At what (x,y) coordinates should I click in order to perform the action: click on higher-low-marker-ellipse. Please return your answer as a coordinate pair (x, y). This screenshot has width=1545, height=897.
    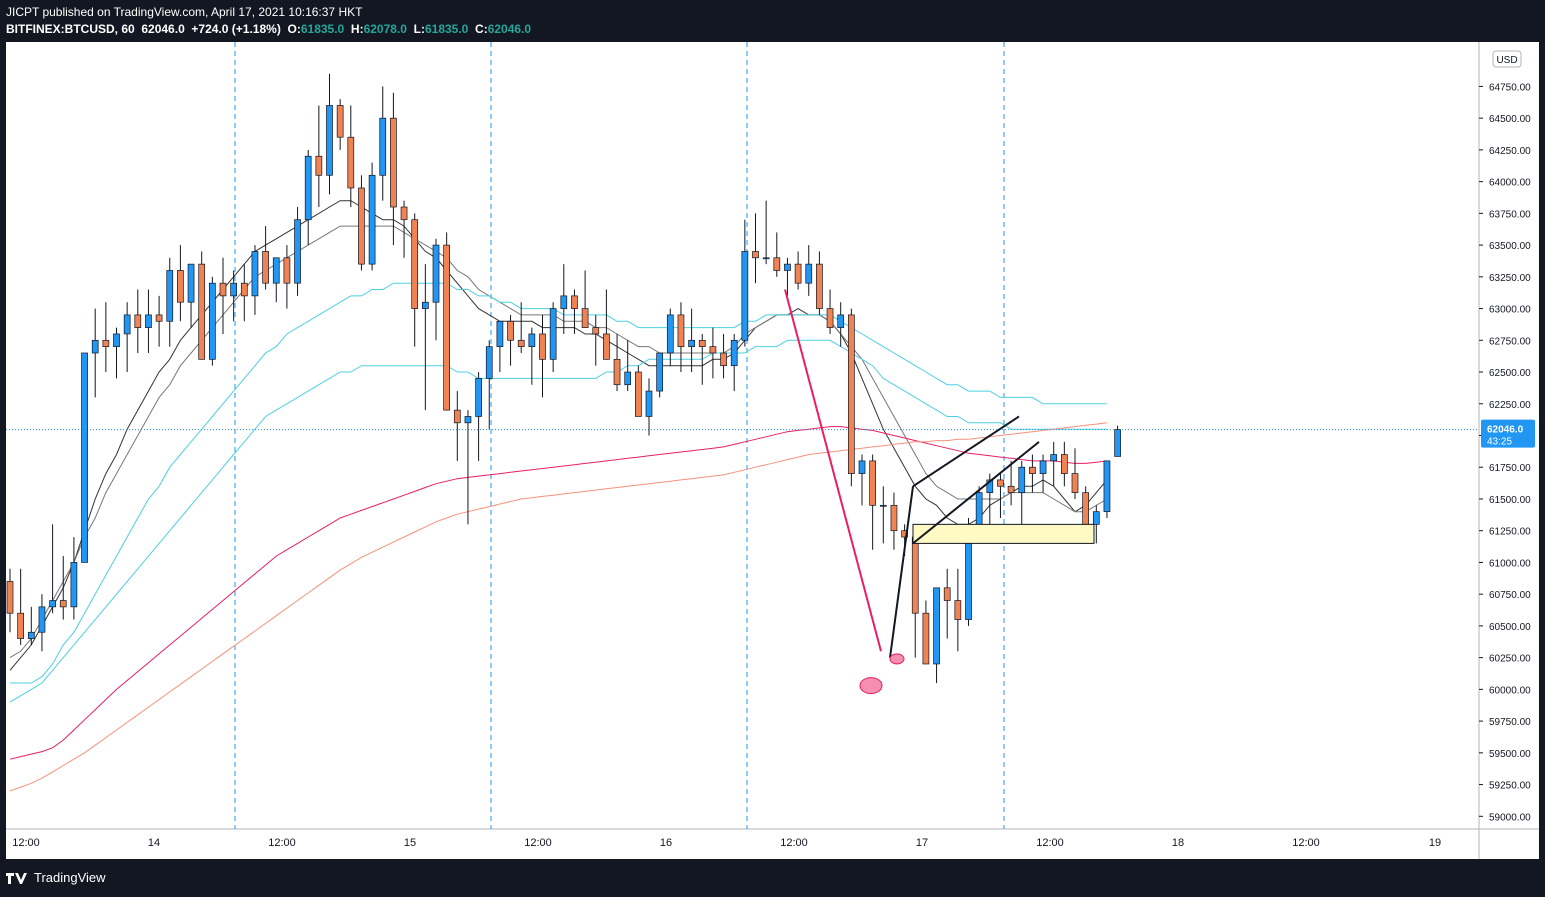
    Looking at the image, I should click on (897, 659).